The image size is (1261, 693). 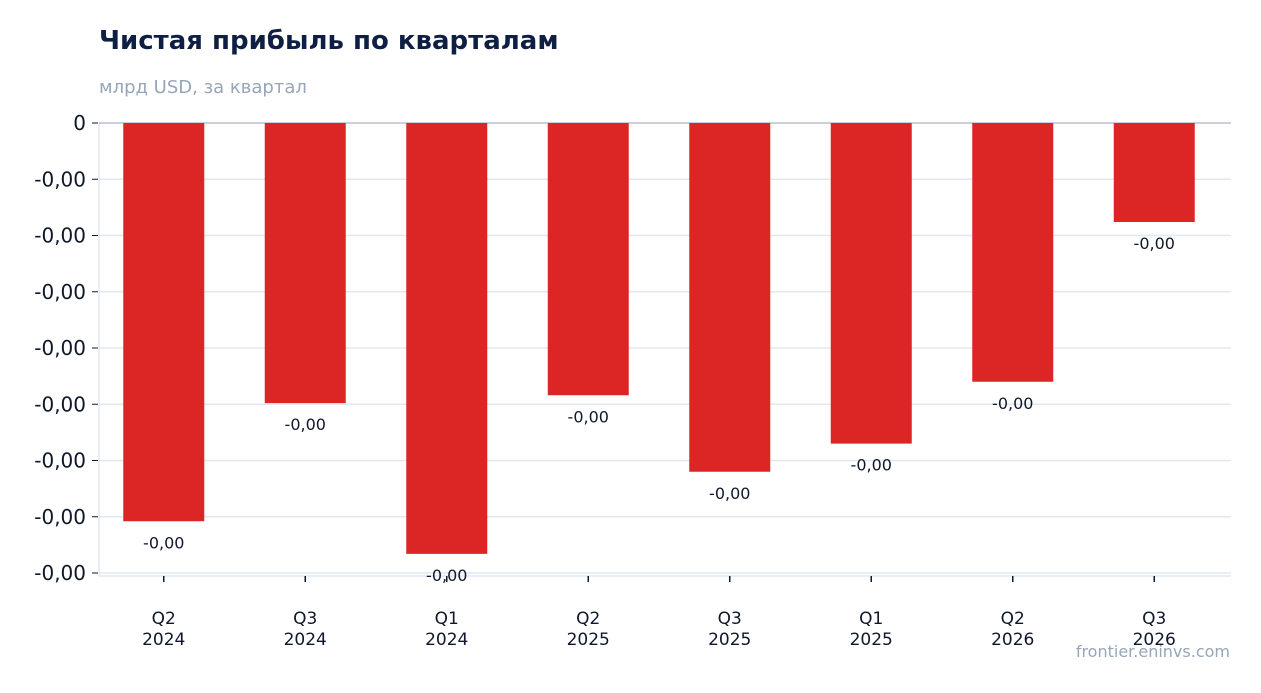 What do you see at coordinates (588, 629) in the screenshot?
I see `x-tick-label: Q2 2025` at bounding box center [588, 629].